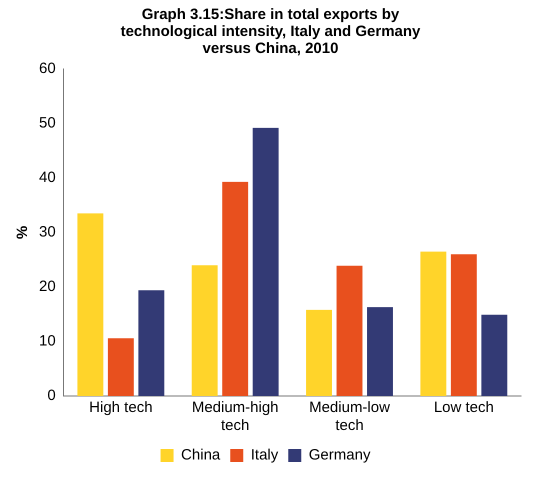 This screenshot has height=478, width=541. I want to click on y-tick-label: 50, so click(47, 123).